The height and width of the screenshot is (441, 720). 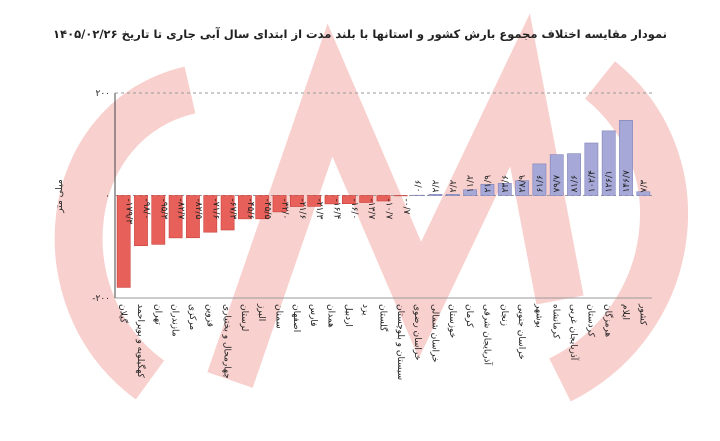 I want to click on x-tick-label: مازندران, so click(x=175, y=320).